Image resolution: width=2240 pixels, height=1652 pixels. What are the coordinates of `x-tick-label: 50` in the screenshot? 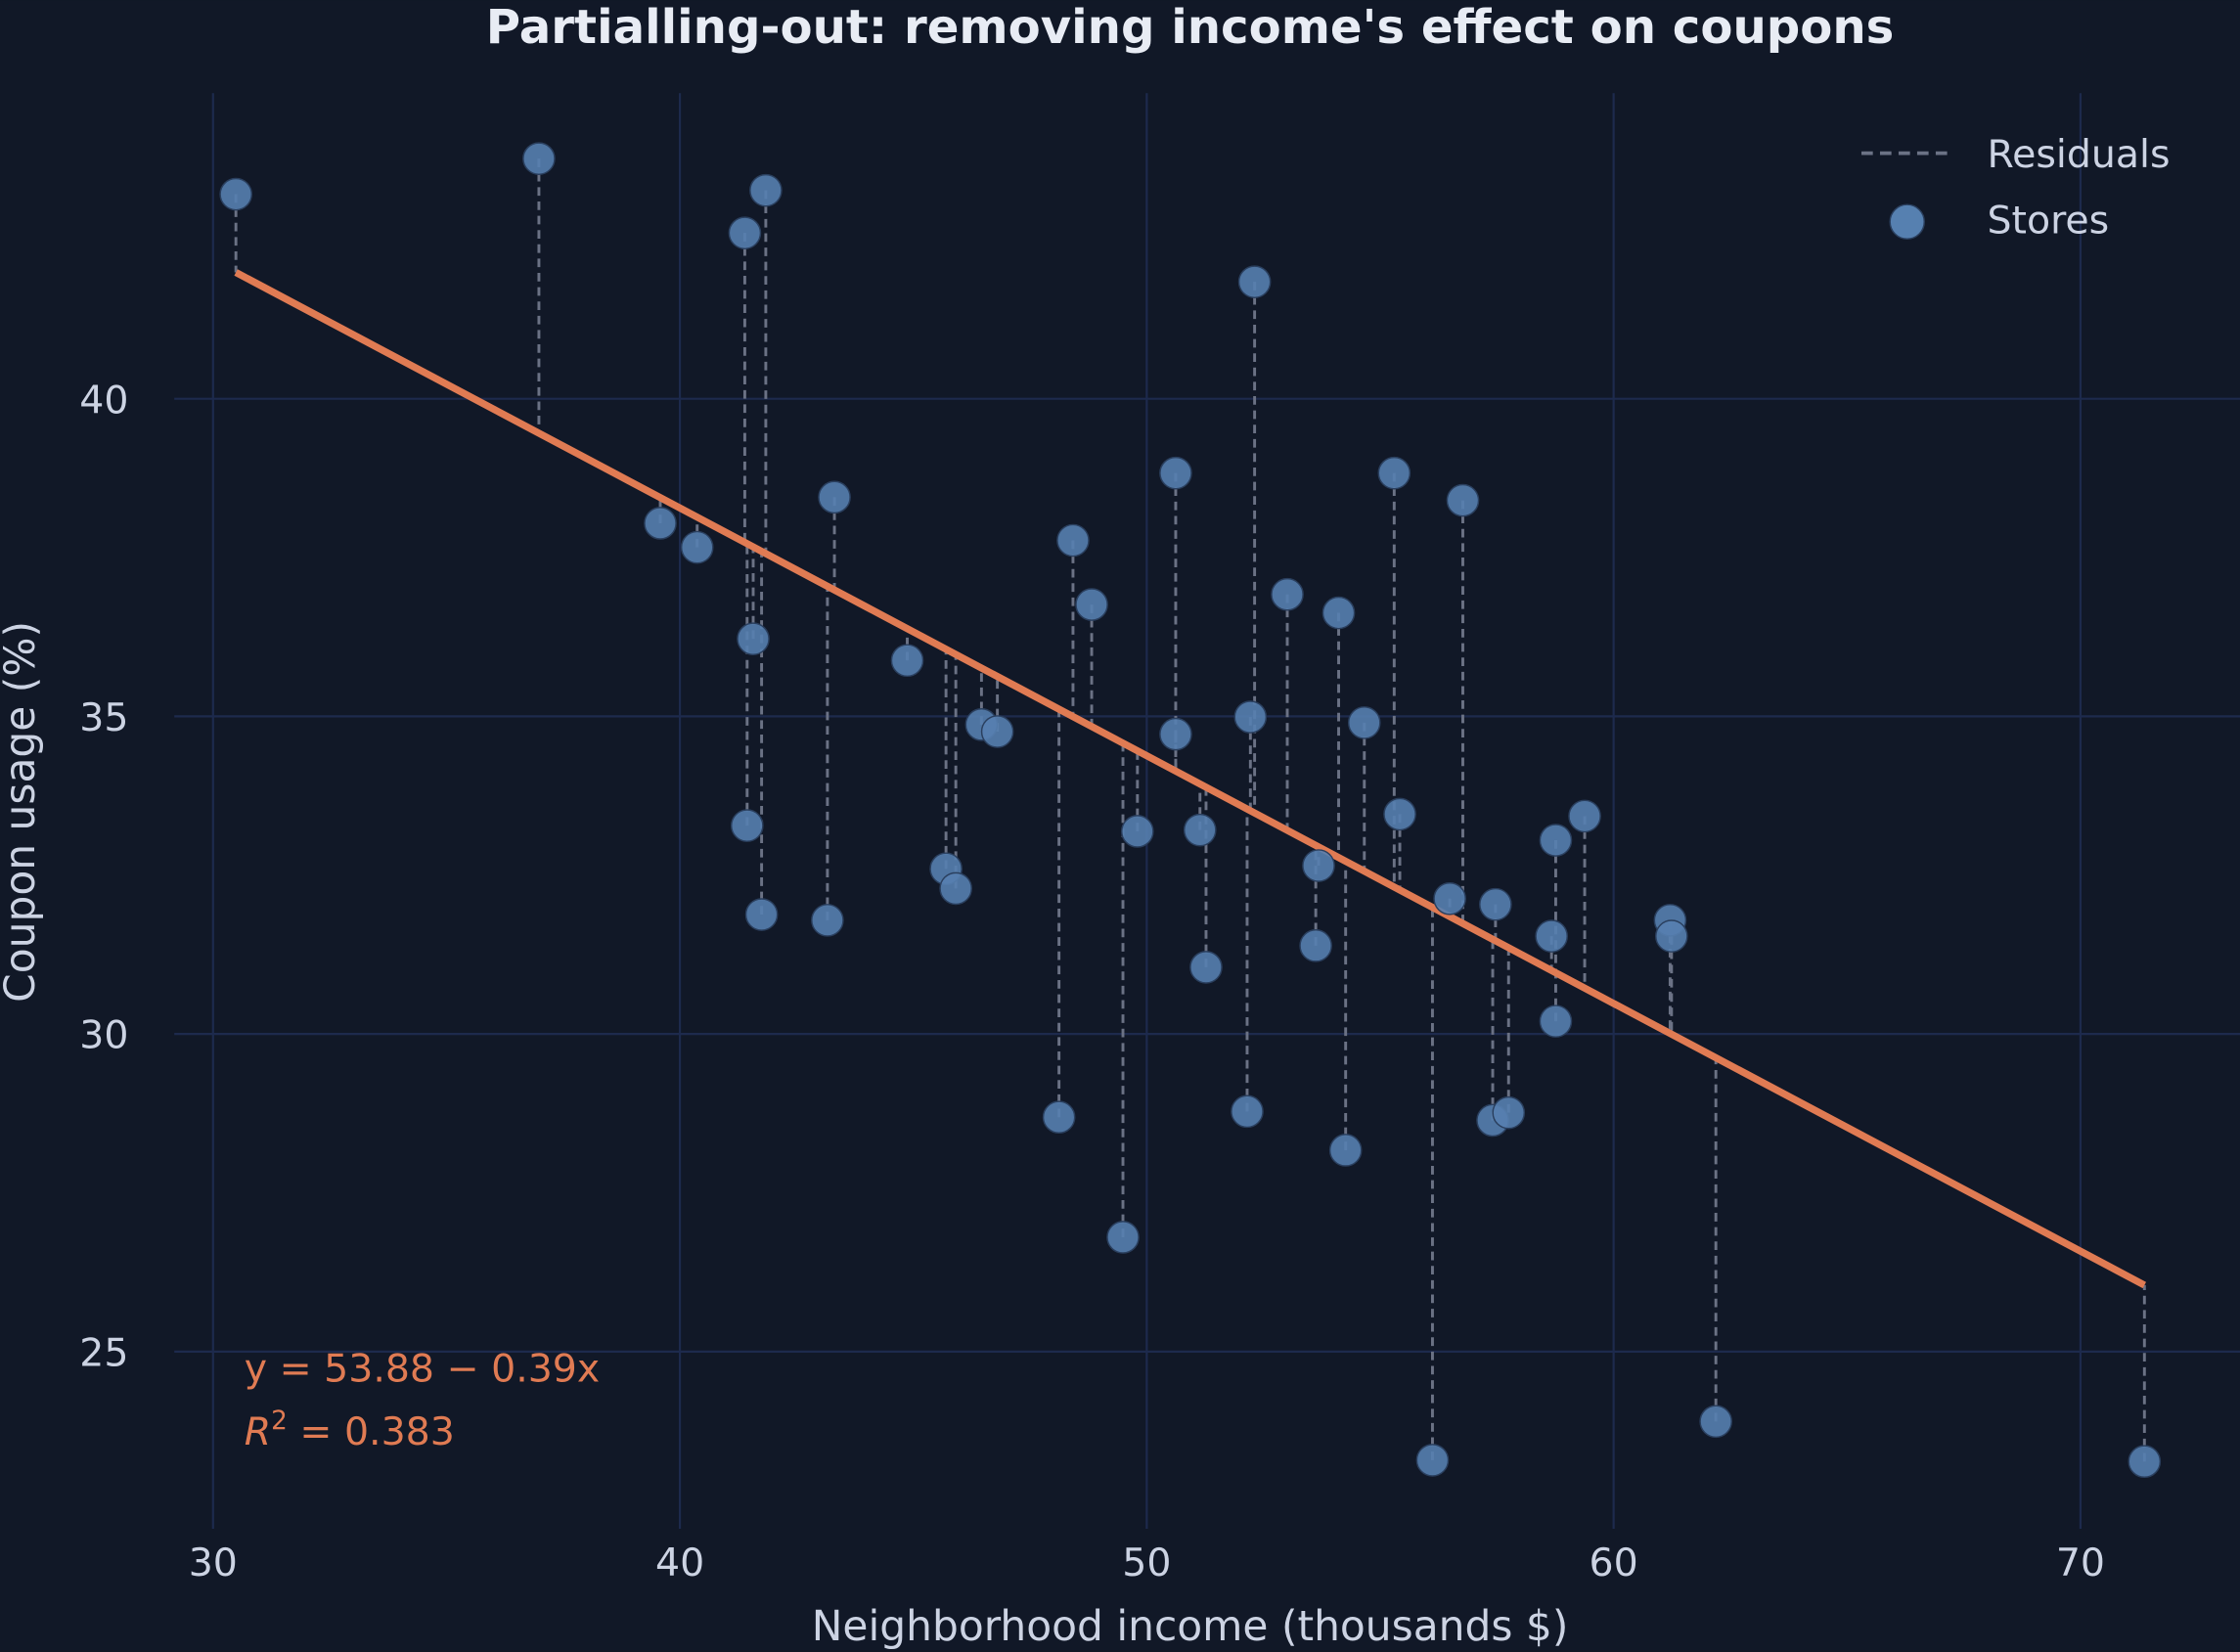 It's located at (1146, 1563).